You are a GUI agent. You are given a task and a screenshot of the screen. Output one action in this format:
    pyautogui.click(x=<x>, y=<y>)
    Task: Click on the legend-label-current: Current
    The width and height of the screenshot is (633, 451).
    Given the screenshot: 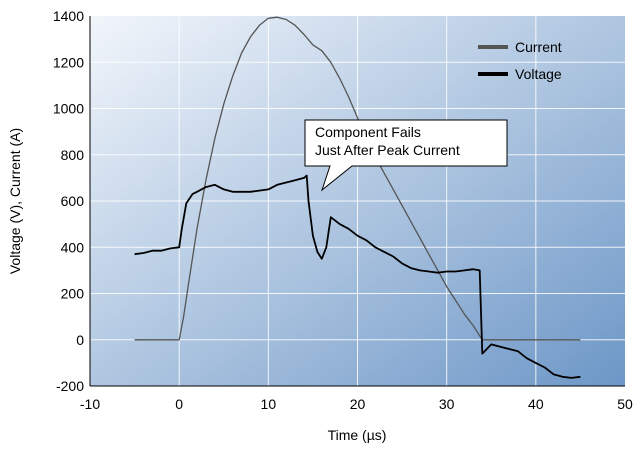 What is the action you would take?
    pyautogui.click(x=538, y=47)
    